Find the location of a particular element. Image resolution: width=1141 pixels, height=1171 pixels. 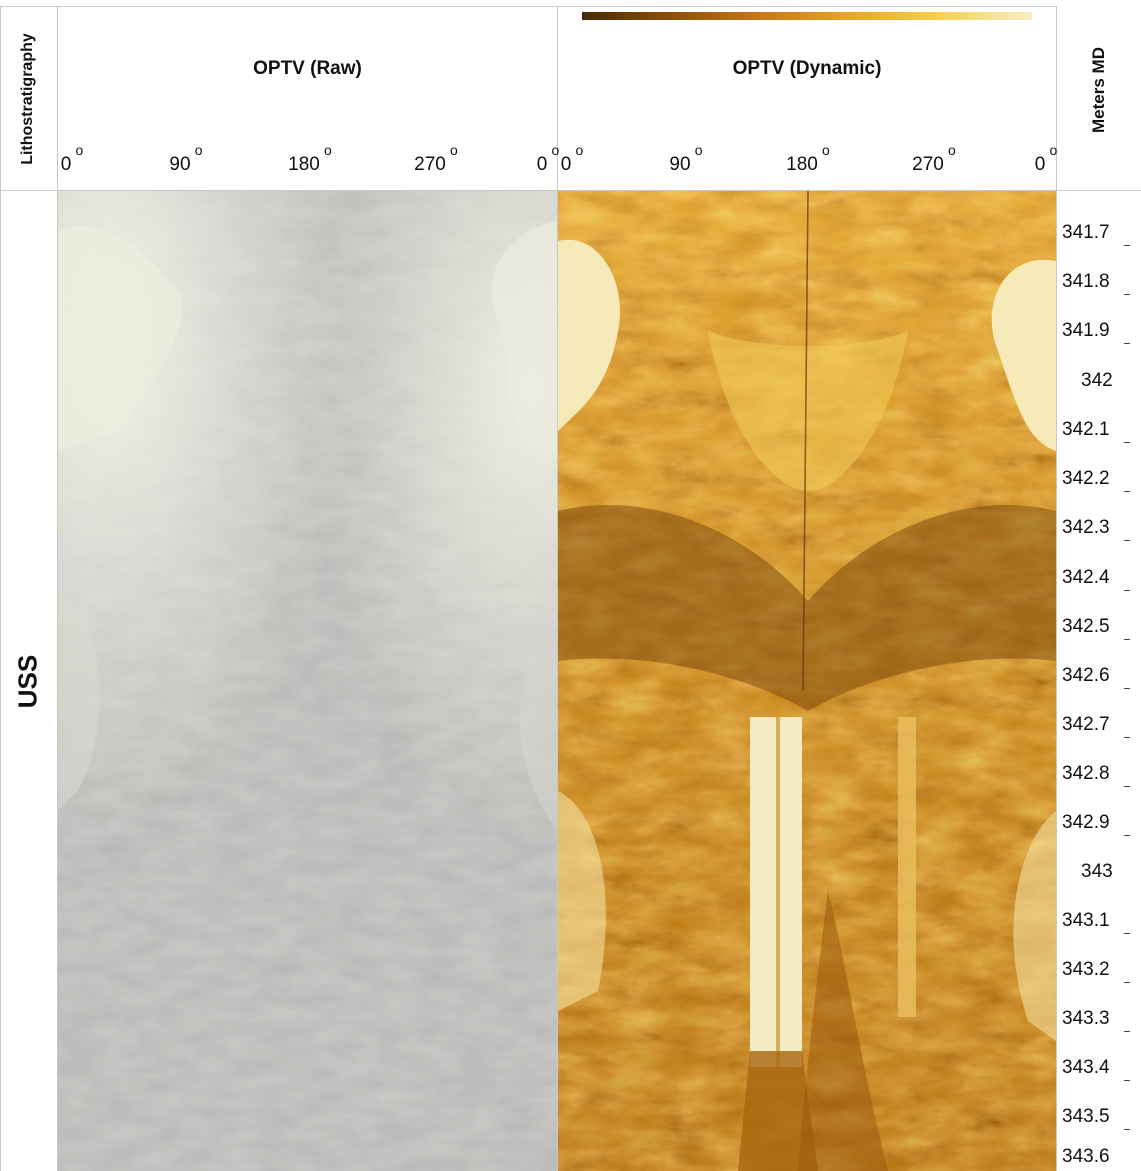

depth-label: 342.1 is located at coordinates (1086, 429).